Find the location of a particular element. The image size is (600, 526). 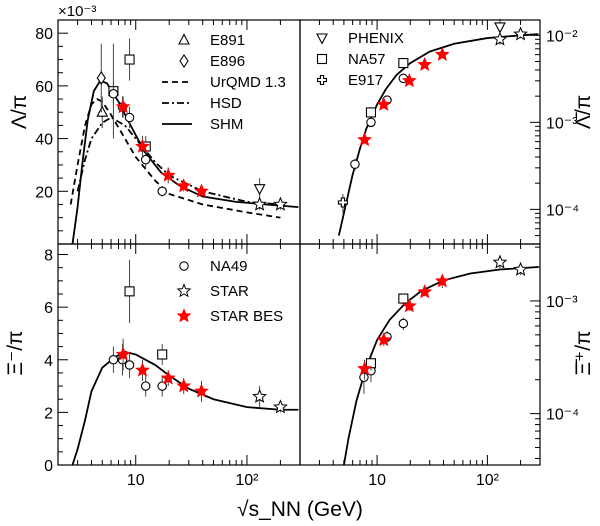

y-tick-label: 2 is located at coordinates (48, 413).